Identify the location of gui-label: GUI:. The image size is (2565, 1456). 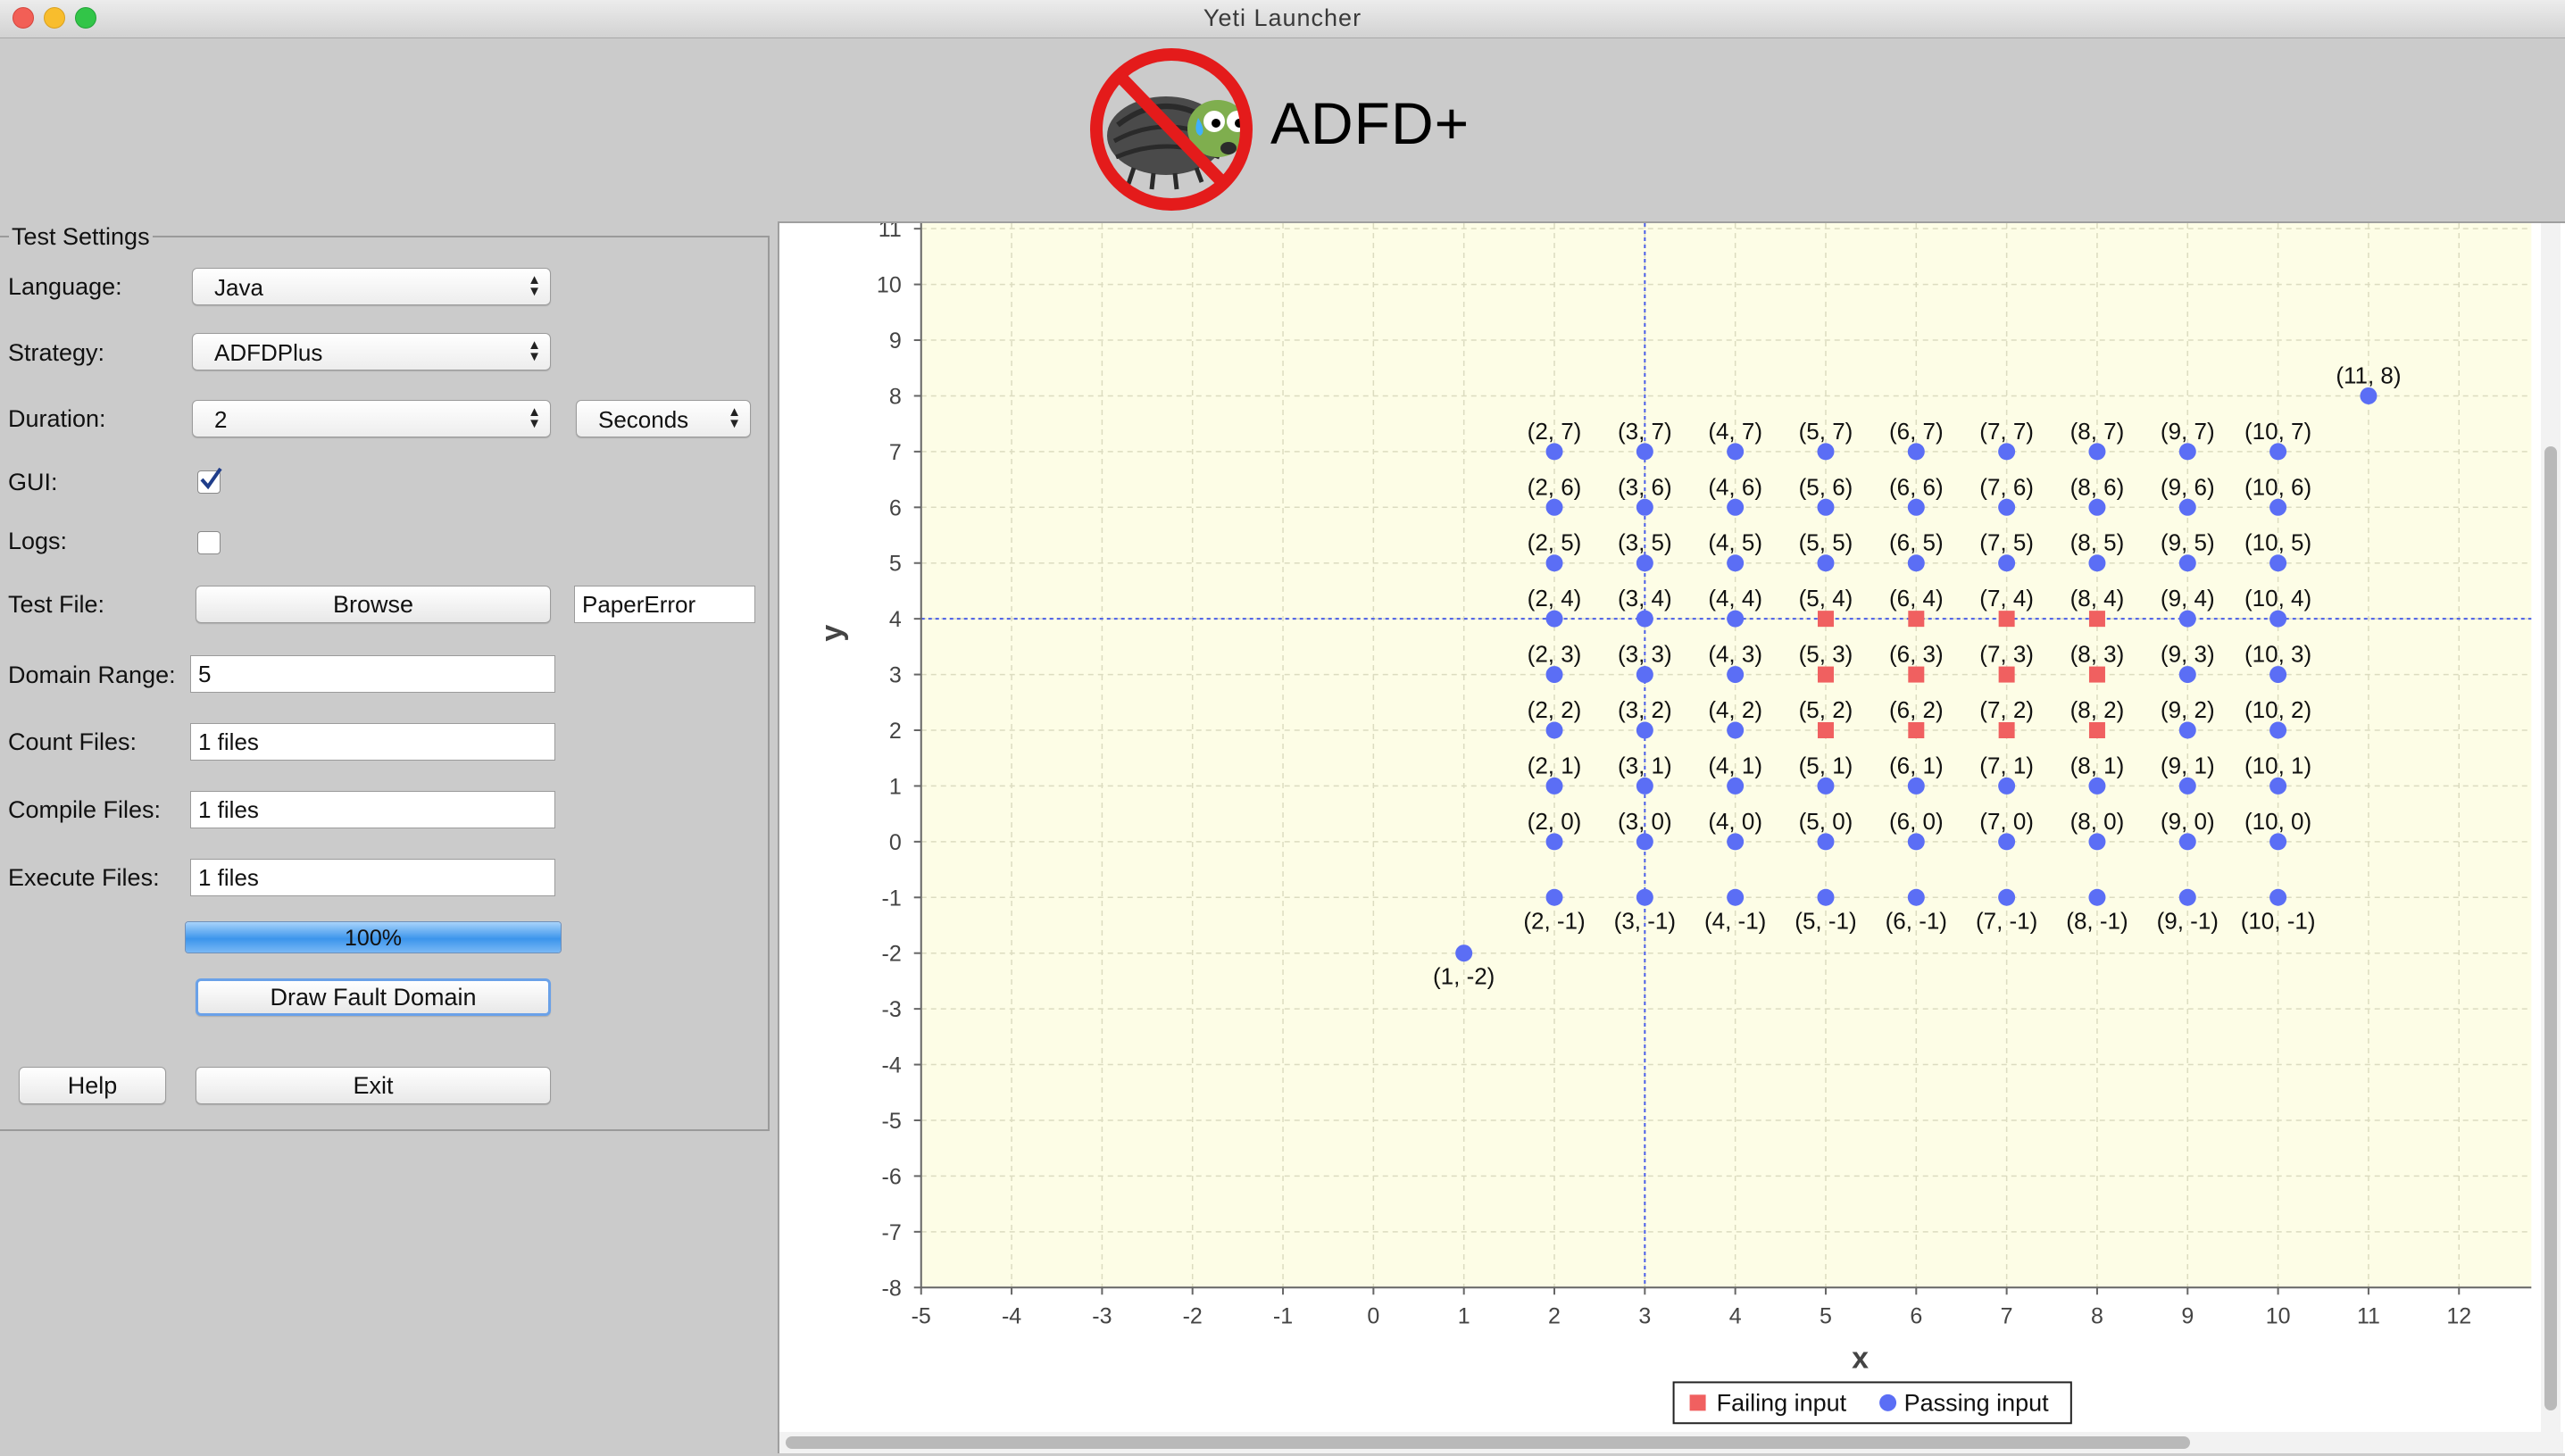
(33, 482).